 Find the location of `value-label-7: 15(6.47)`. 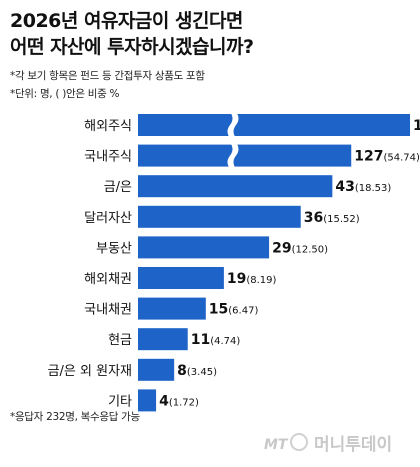

value-label-7: 15(6.47) is located at coordinates (234, 310).